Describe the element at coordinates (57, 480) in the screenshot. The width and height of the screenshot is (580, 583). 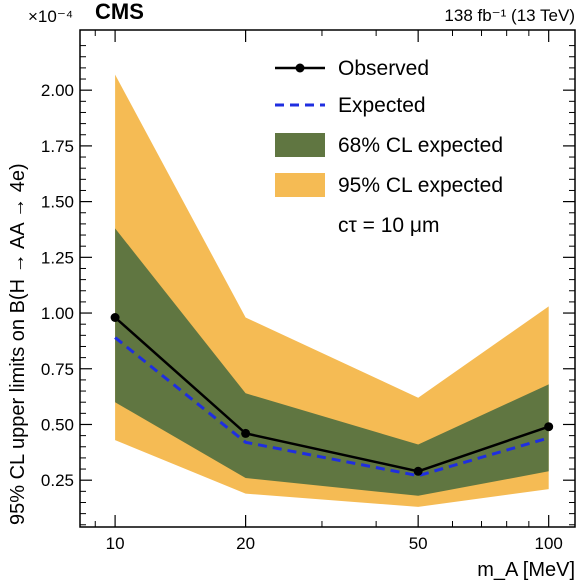
I see `y-tick-label: 0.25` at that location.